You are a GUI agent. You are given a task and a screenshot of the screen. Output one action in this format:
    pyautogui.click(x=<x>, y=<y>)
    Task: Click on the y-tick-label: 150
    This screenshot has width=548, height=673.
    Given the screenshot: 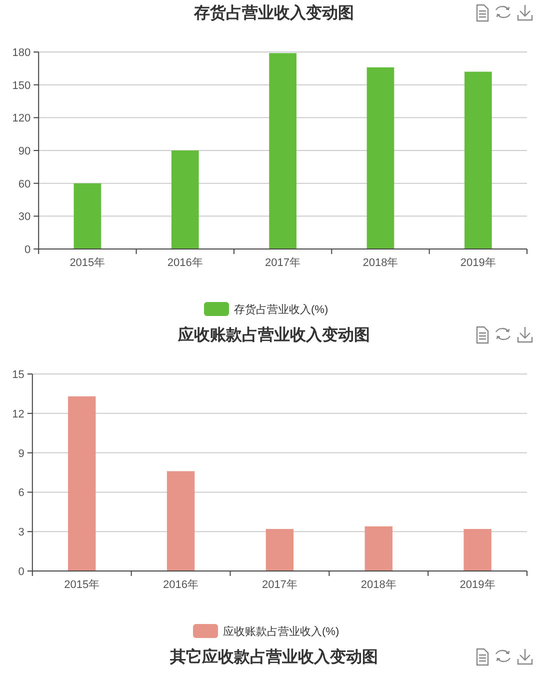 What is the action you would take?
    pyautogui.click(x=21, y=86)
    